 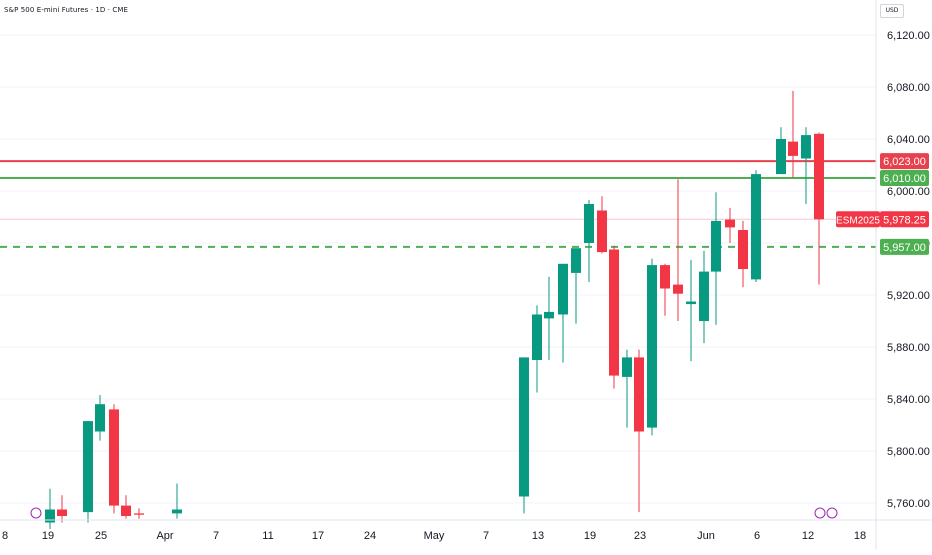 What do you see at coordinates (908, 88) in the screenshot?
I see `y-tick-label: 6,080.00` at bounding box center [908, 88].